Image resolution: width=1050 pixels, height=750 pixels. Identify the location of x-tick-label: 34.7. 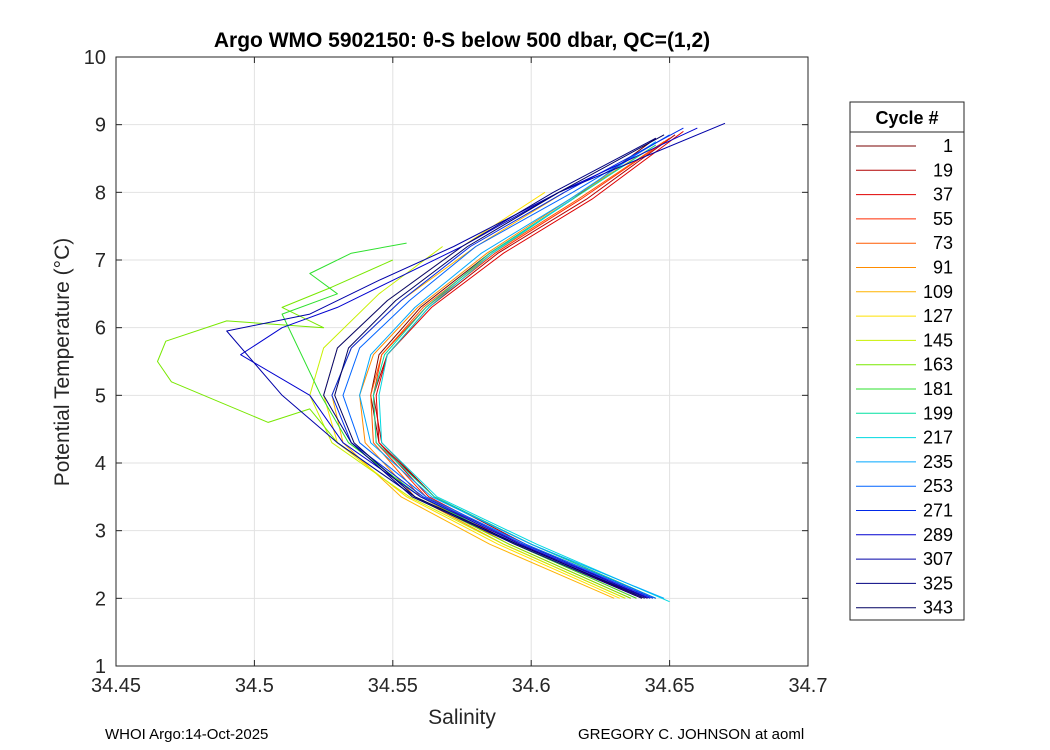
(808, 686).